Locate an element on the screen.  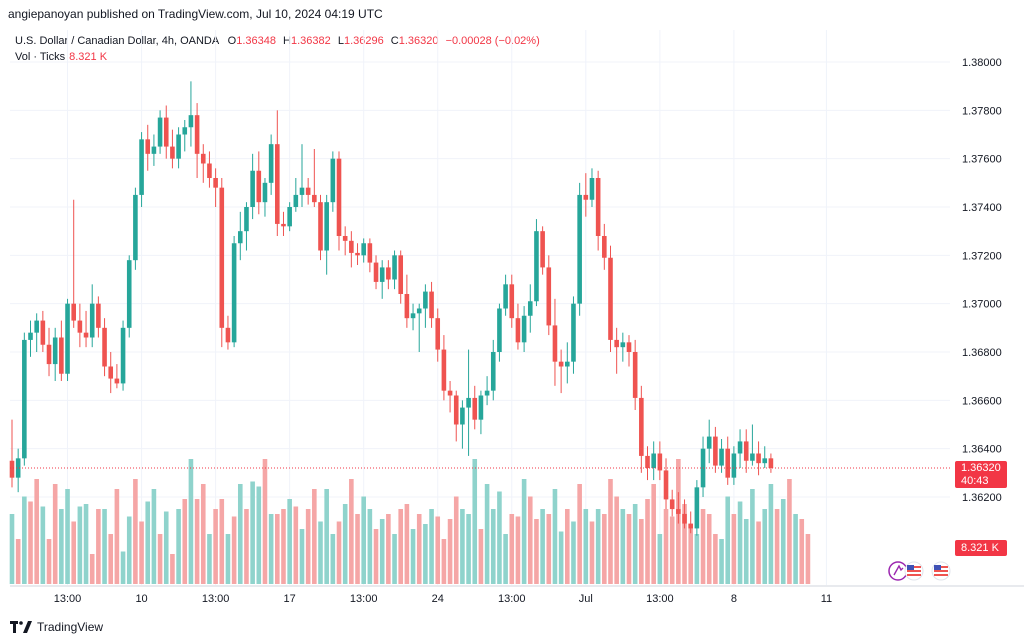
high-label: H is located at coordinates (287, 41).